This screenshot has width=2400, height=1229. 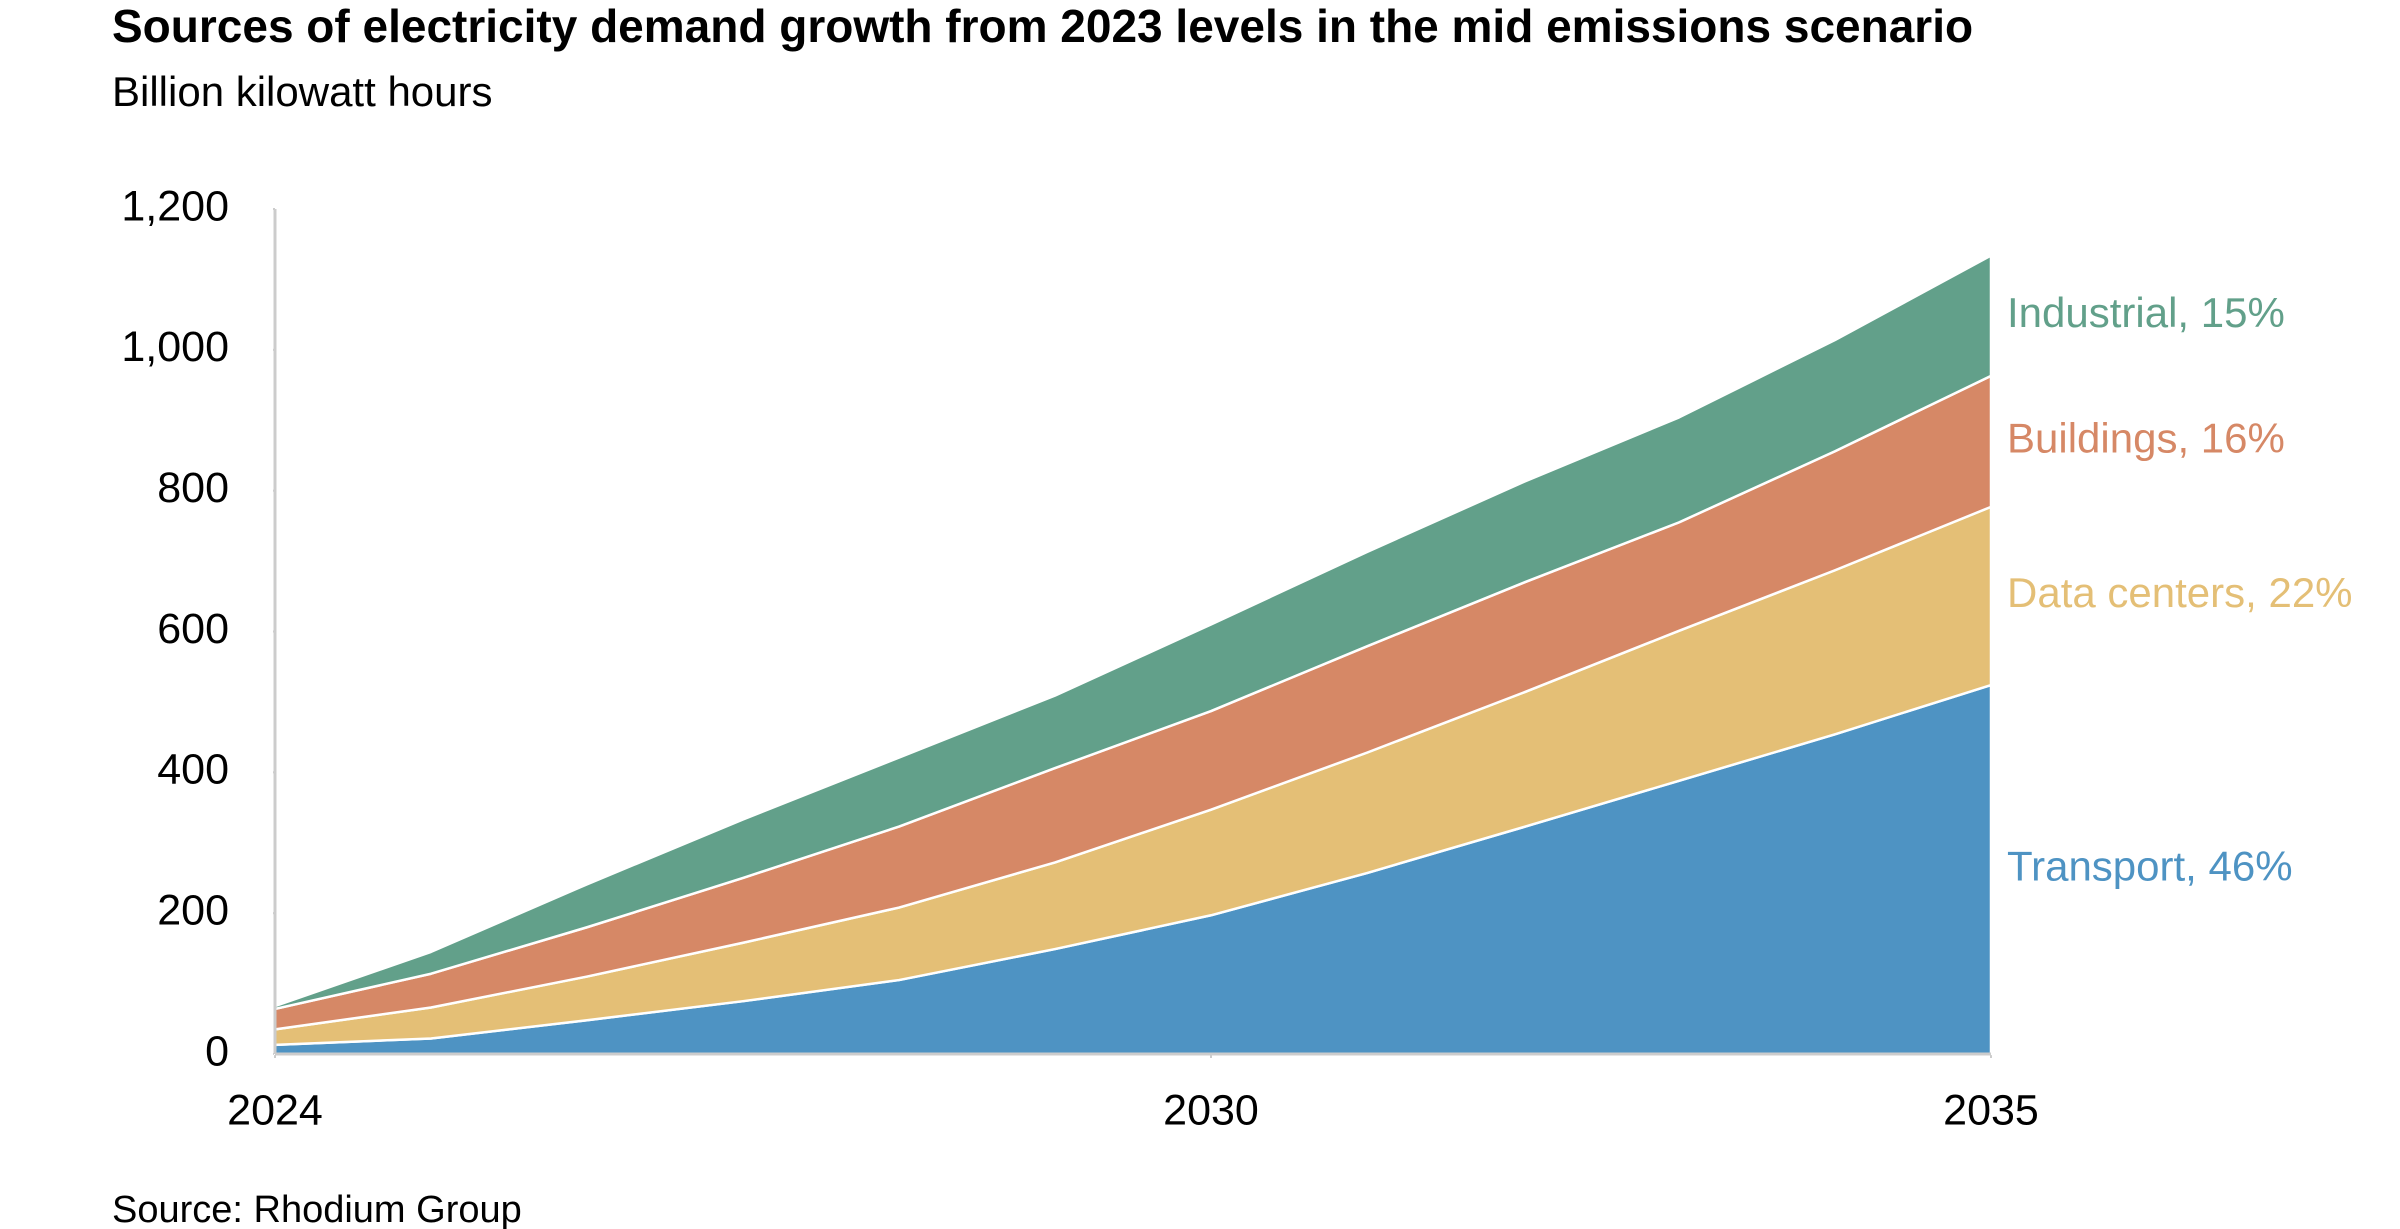 I want to click on x-tick-label: 2024, so click(x=275, y=1110).